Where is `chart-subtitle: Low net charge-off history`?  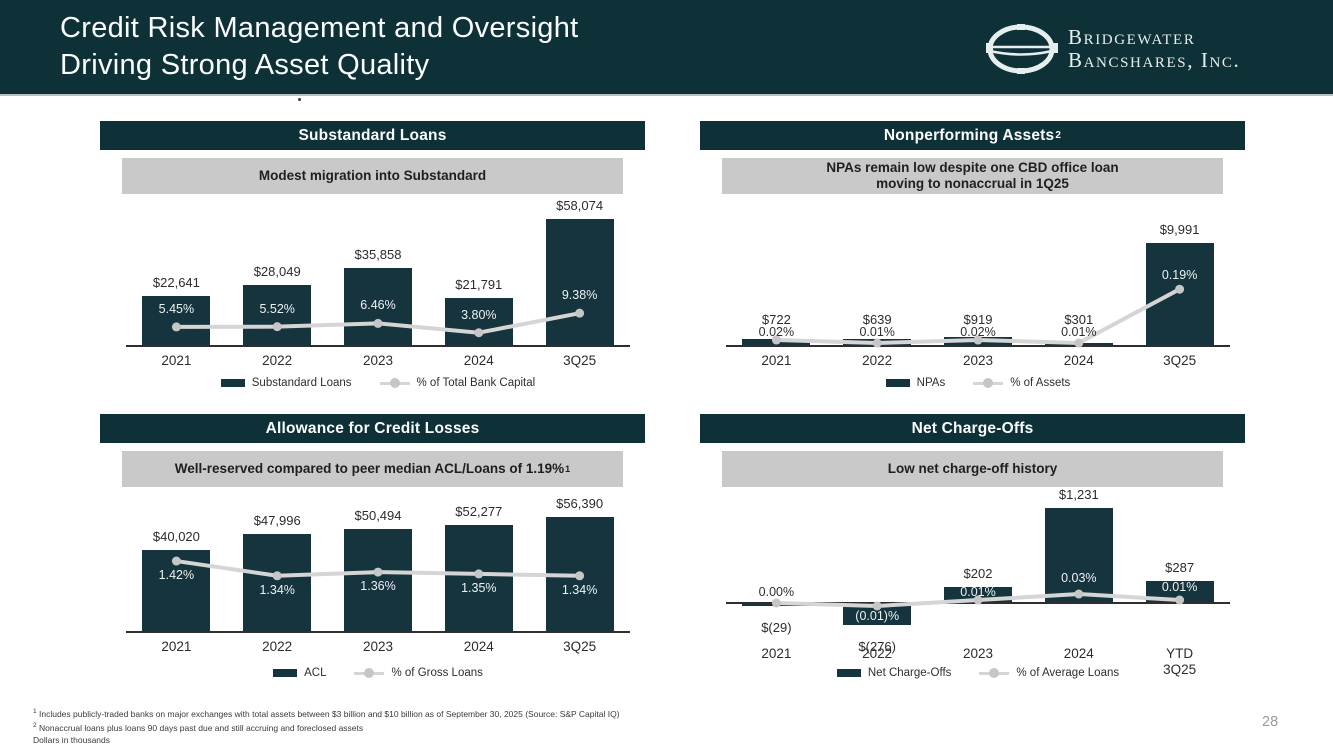
chart-subtitle: Low net charge-off history is located at coordinates (972, 469).